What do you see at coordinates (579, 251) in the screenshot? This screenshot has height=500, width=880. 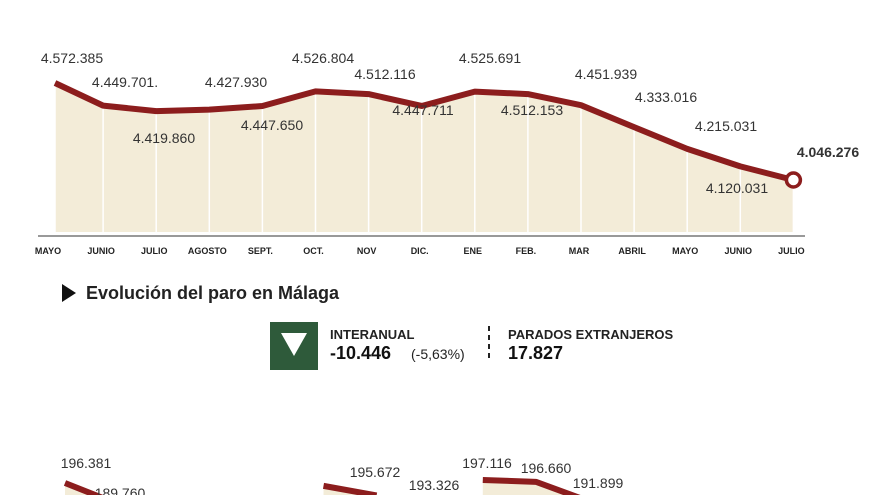 I see `x-tick-label: MAR` at bounding box center [579, 251].